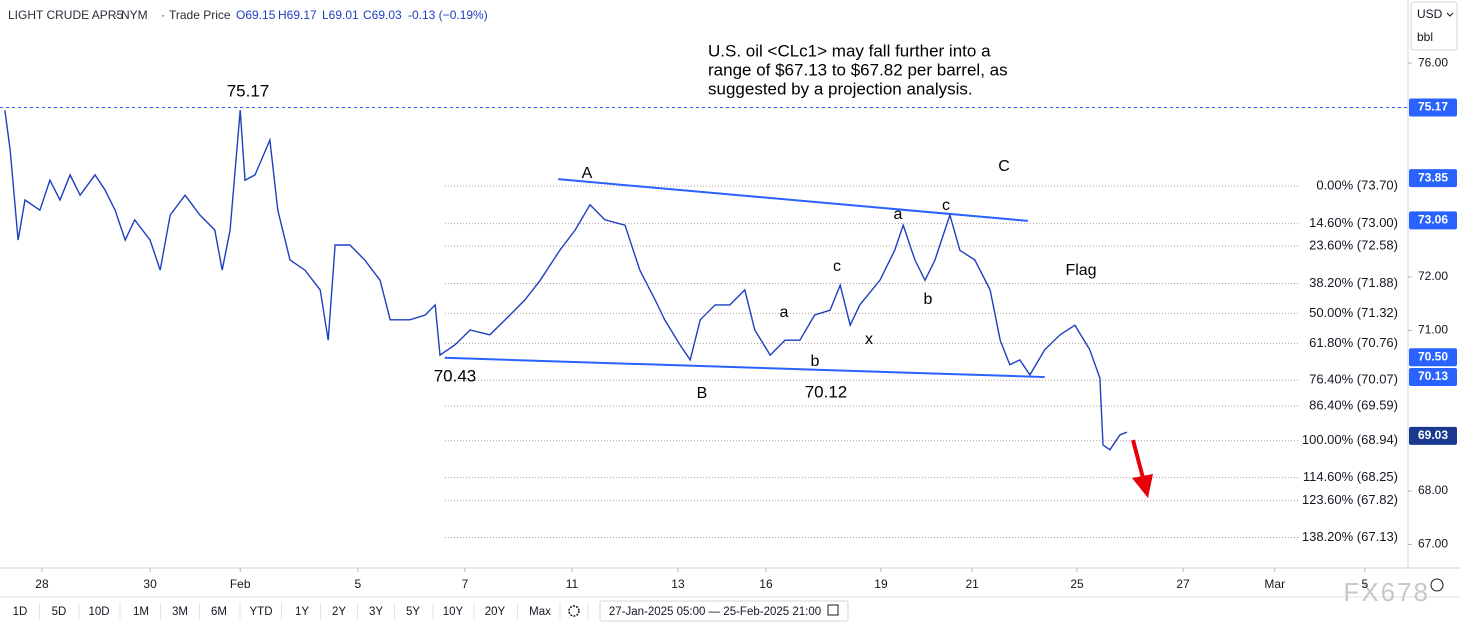  Describe the element at coordinates (98, 612) in the screenshot. I see `range-button: 10D` at that location.